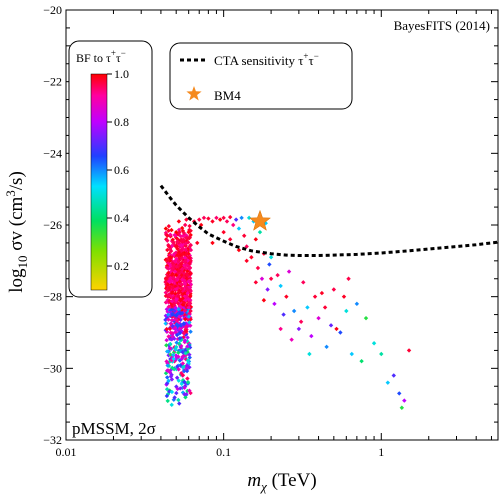  I want to click on y-axis-title: log10 σv (cm3/s), so click(16, 232).